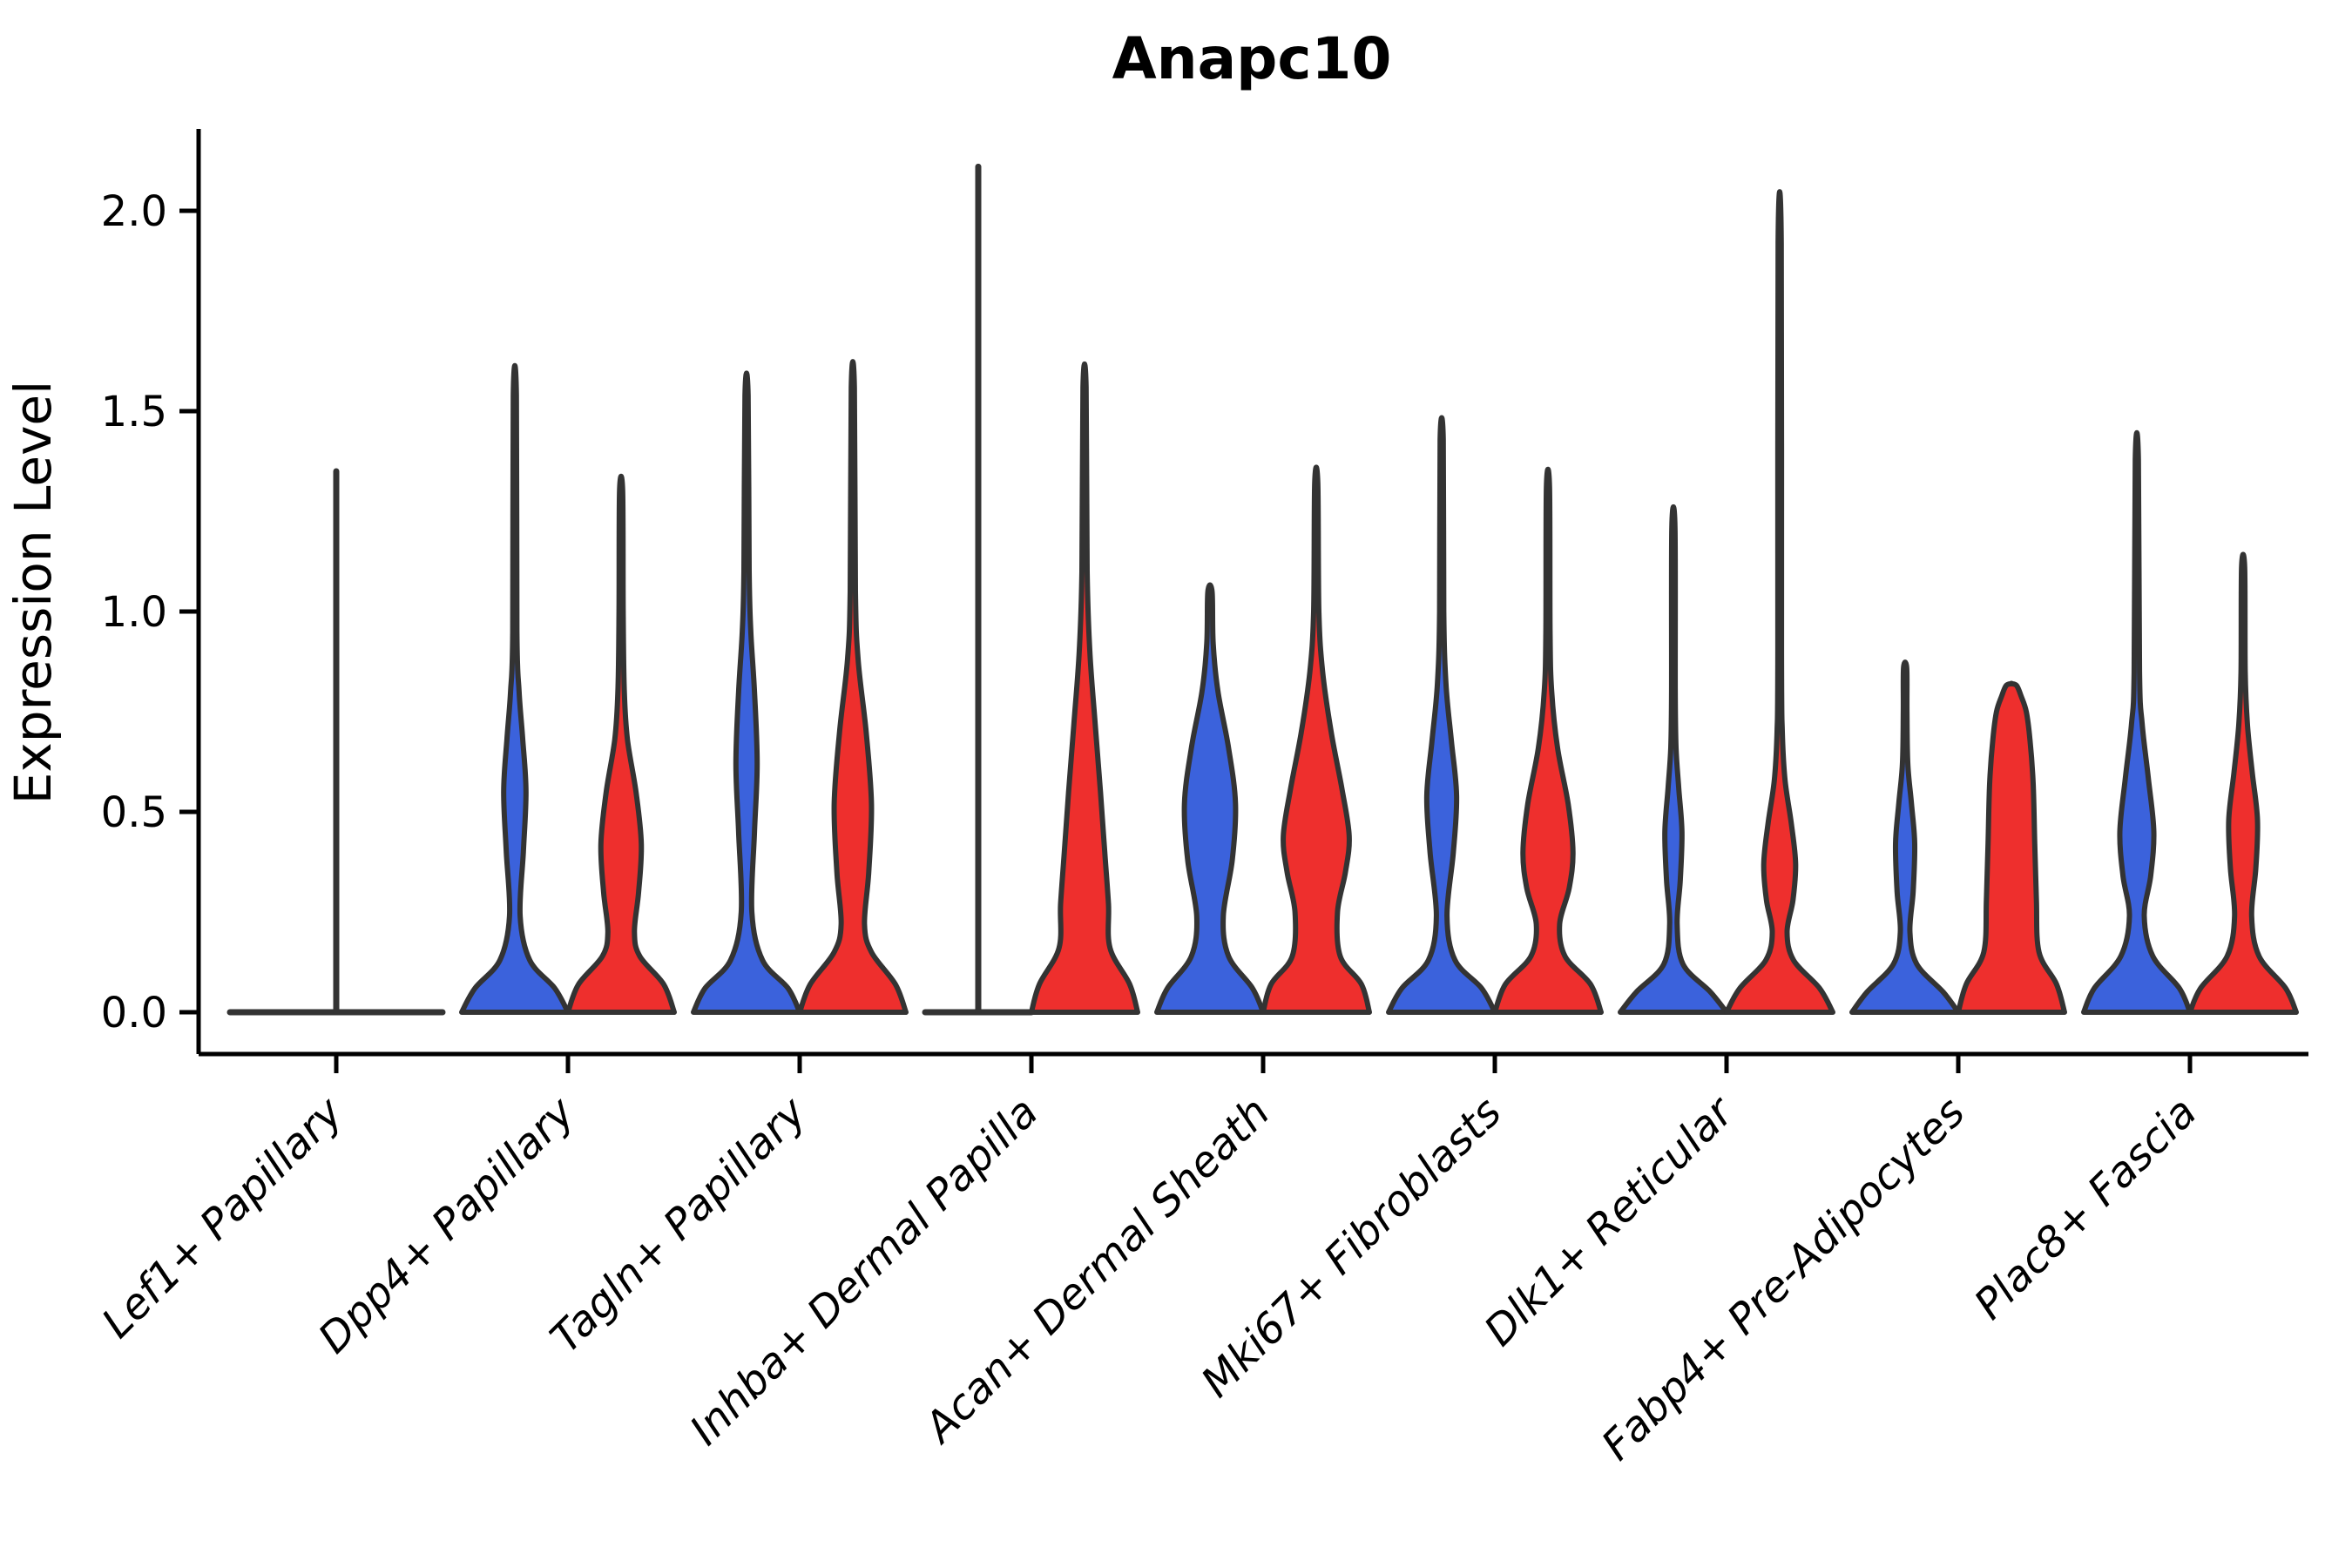 The height and width of the screenshot is (1568, 2352). Describe the element at coordinates (678, 1224) in the screenshot. I see `x-tick-label-Tagln+ Papillary: Tagln+ Papillary` at that location.